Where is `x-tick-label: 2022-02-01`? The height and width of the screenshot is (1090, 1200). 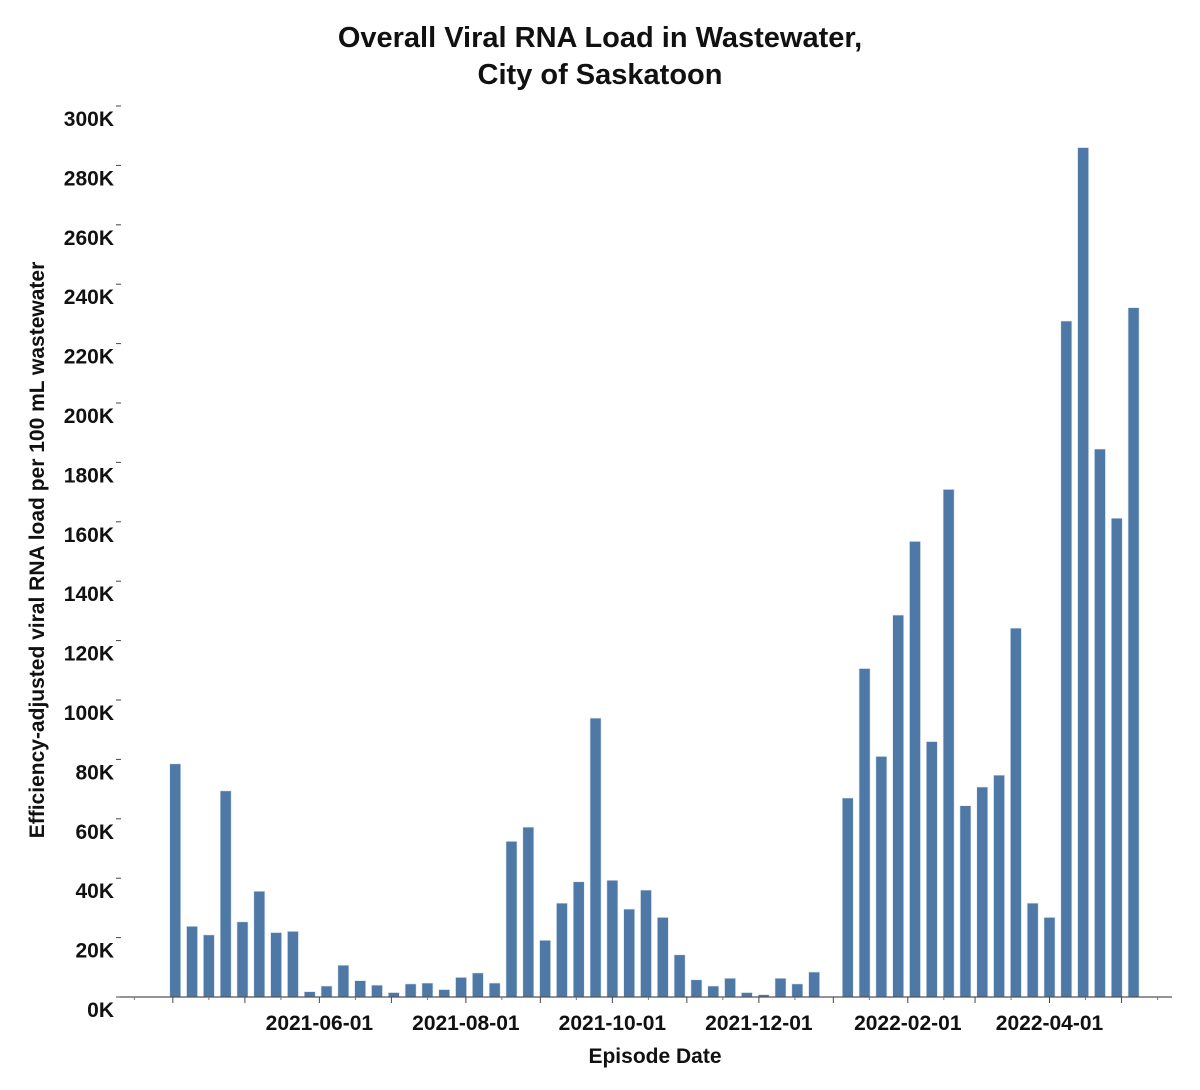 x-tick-label: 2022-02-01 is located at coordinates (908, 1023).